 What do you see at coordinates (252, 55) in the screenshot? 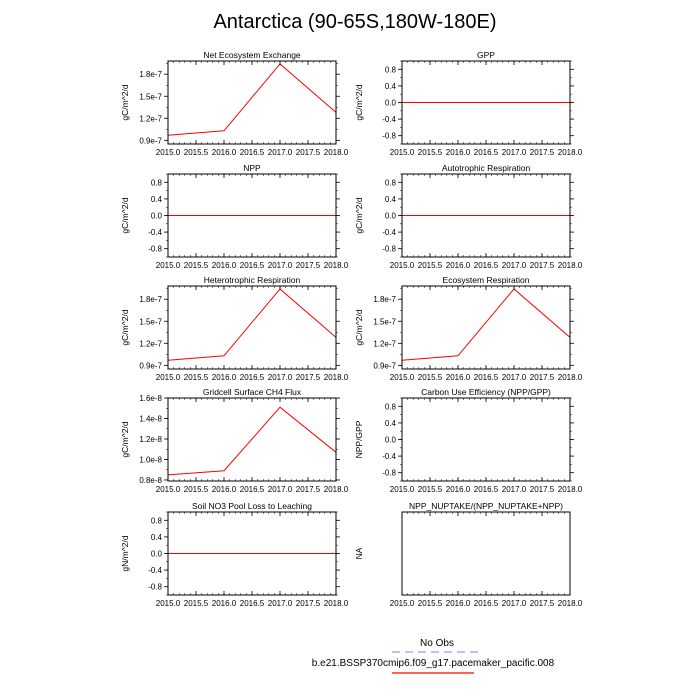
I see `panel-title: Net Ecosystem Exchange` at bounding box center [252, 55].